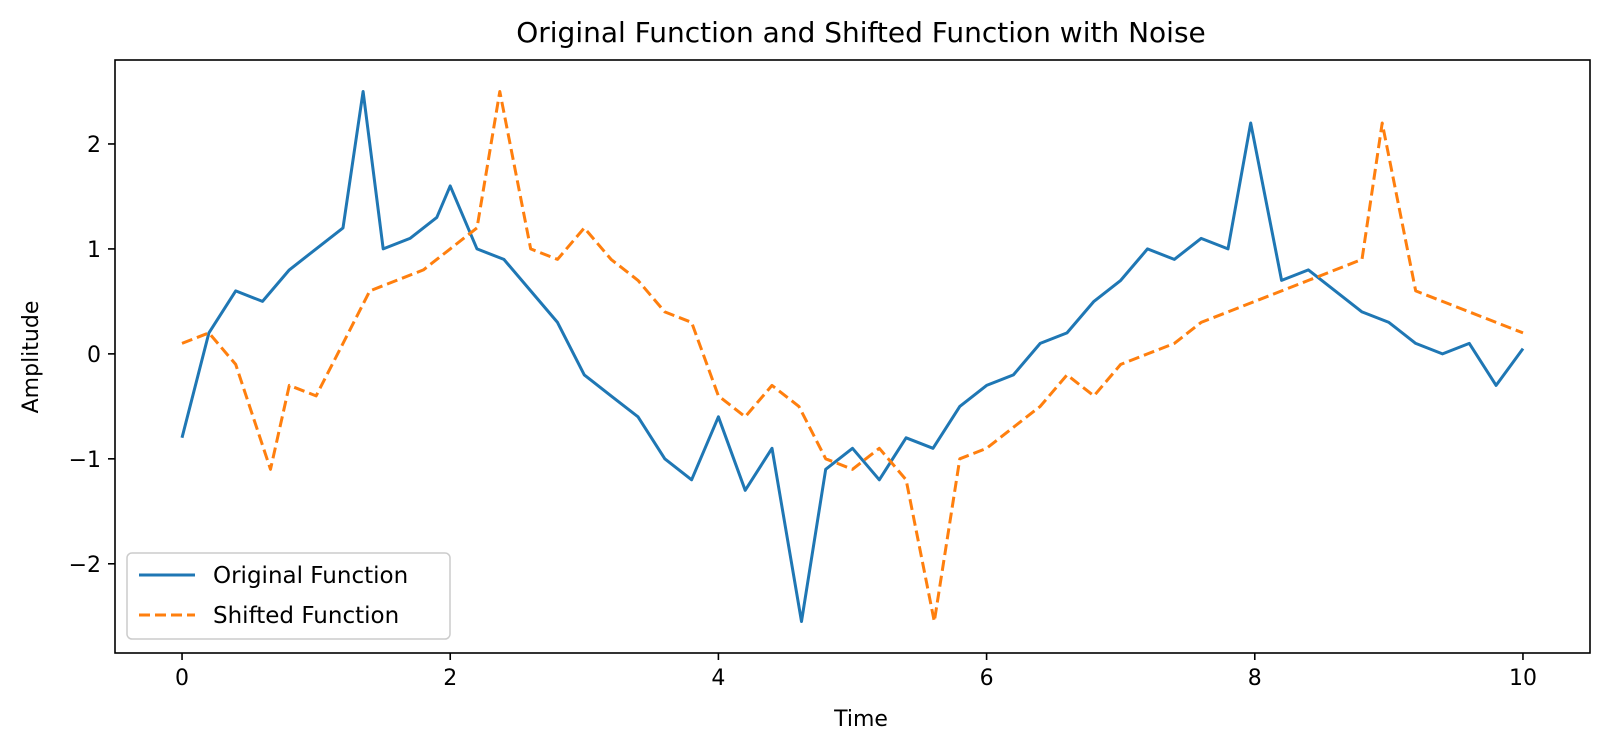 The height and width of the screenshot is (751, 1620). I want to click on y-tick-label: 1, so click(94, 250).